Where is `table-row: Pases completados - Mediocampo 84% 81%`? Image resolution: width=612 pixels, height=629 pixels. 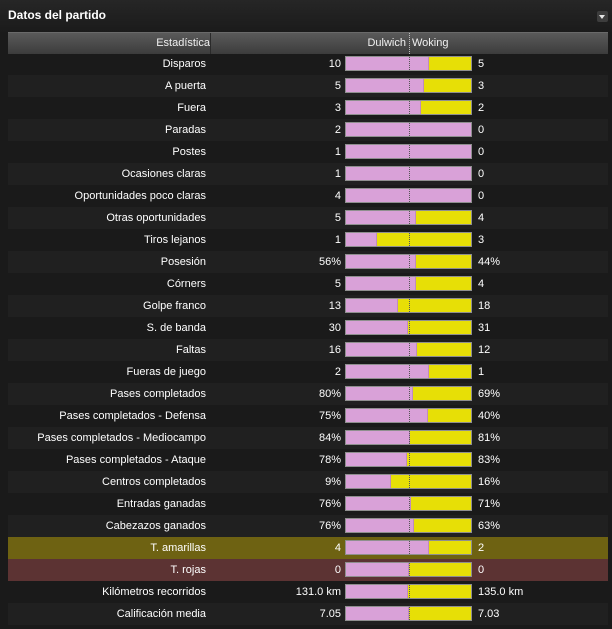 table-row: Pases completados - Mediocampo 84% 81% is located at coordinates (308, 438).